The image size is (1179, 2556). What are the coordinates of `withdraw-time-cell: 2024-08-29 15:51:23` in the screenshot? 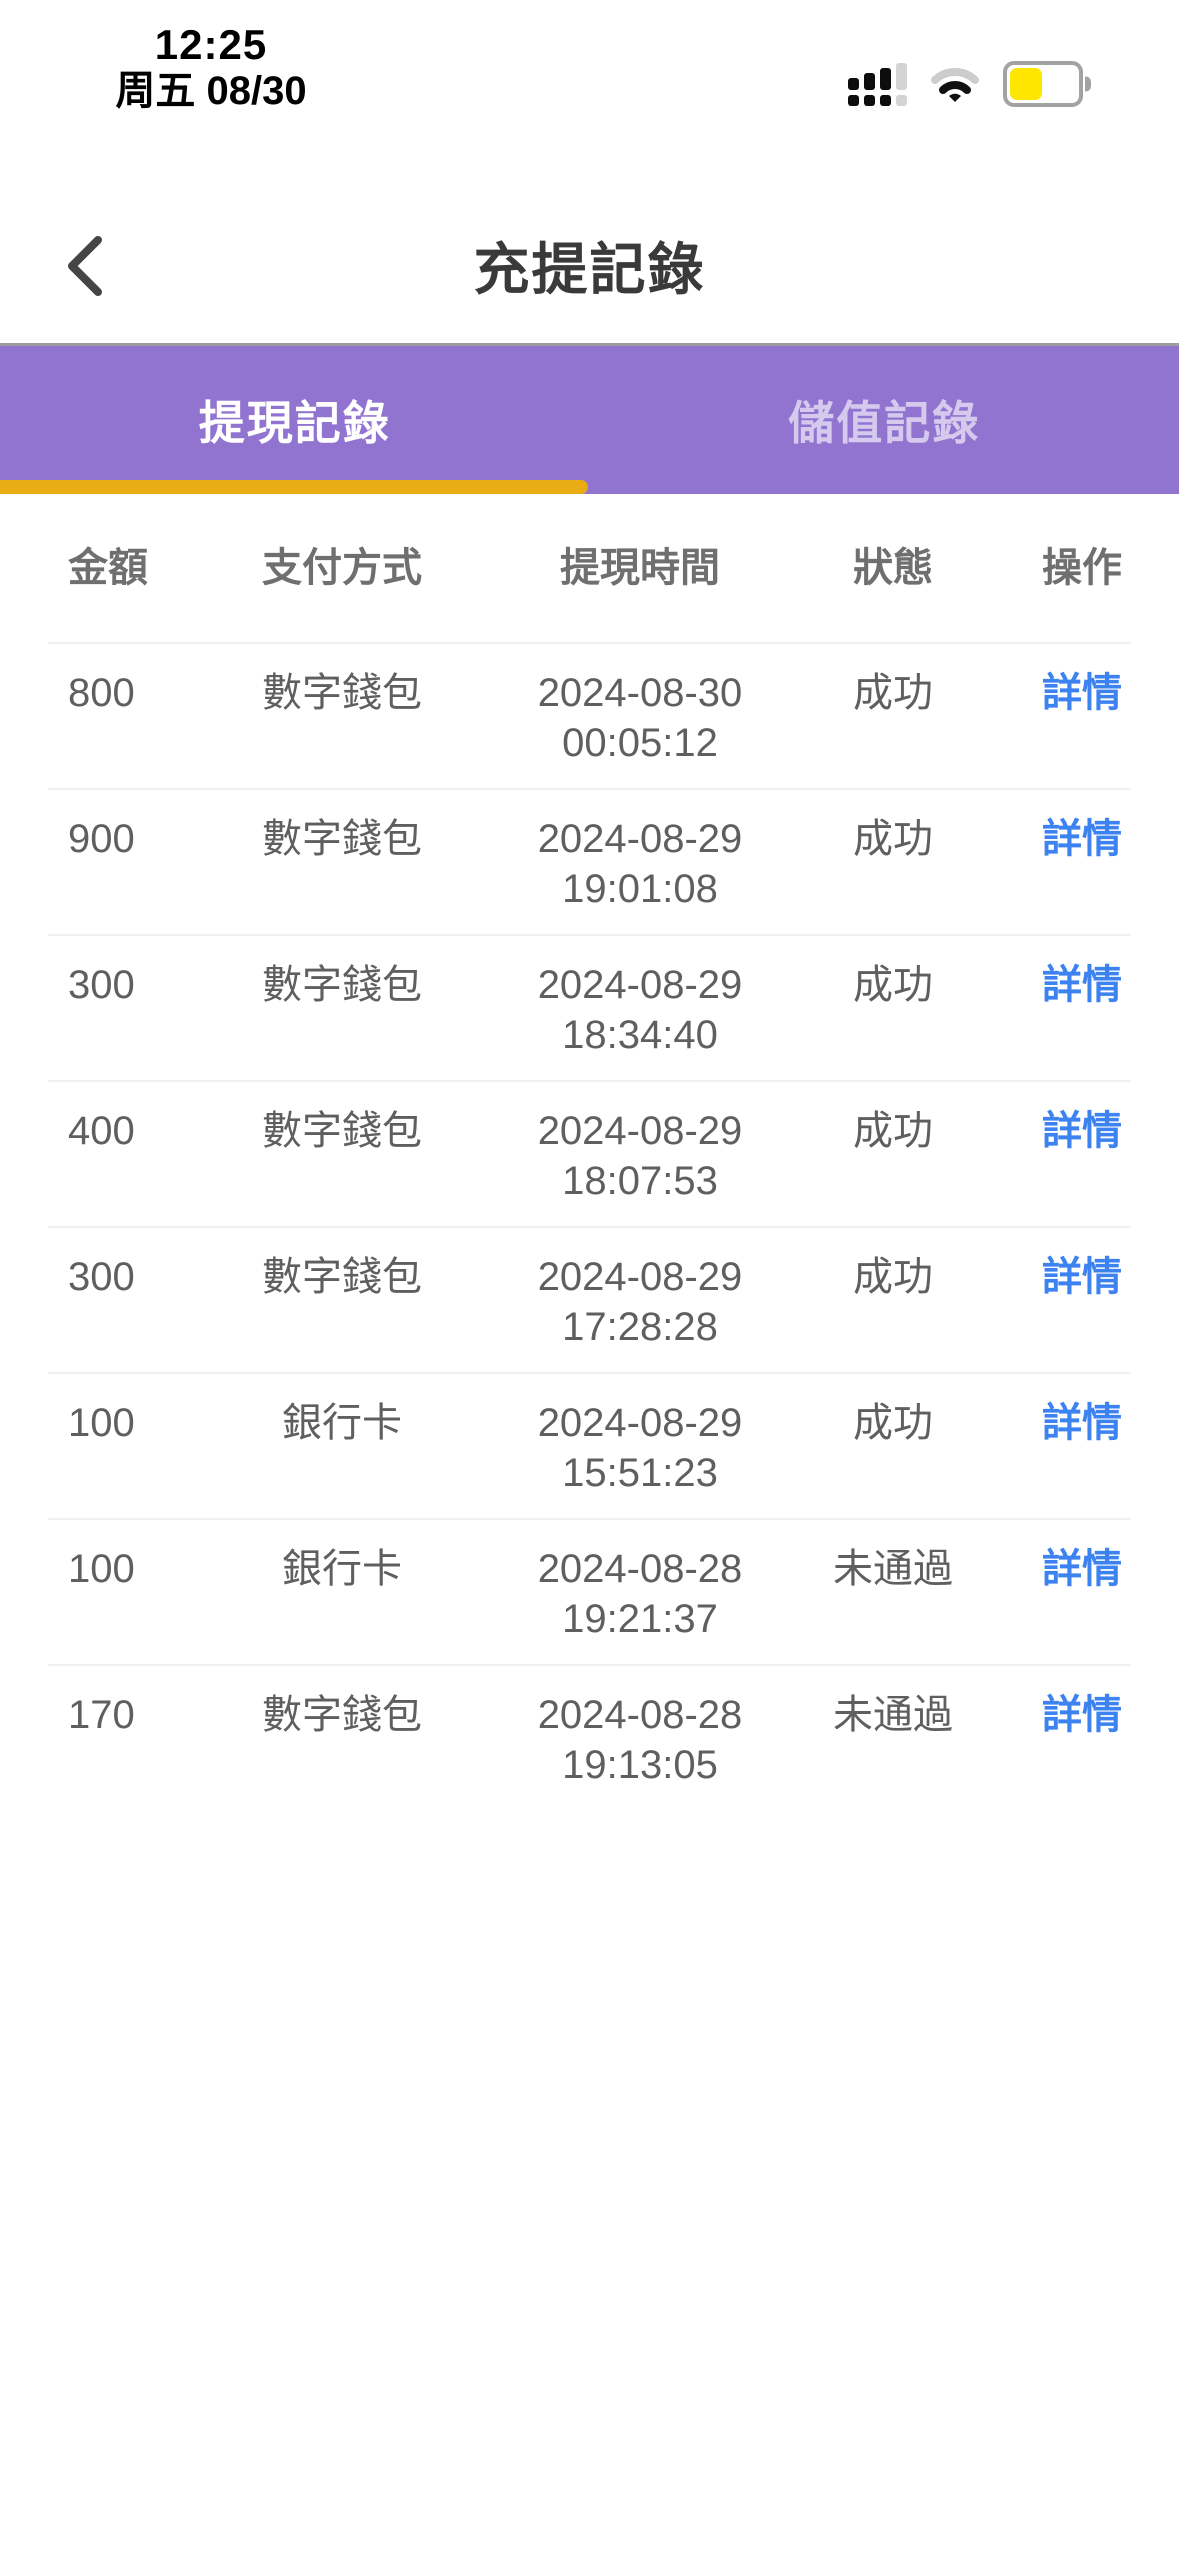 It's located at (640, 1448).